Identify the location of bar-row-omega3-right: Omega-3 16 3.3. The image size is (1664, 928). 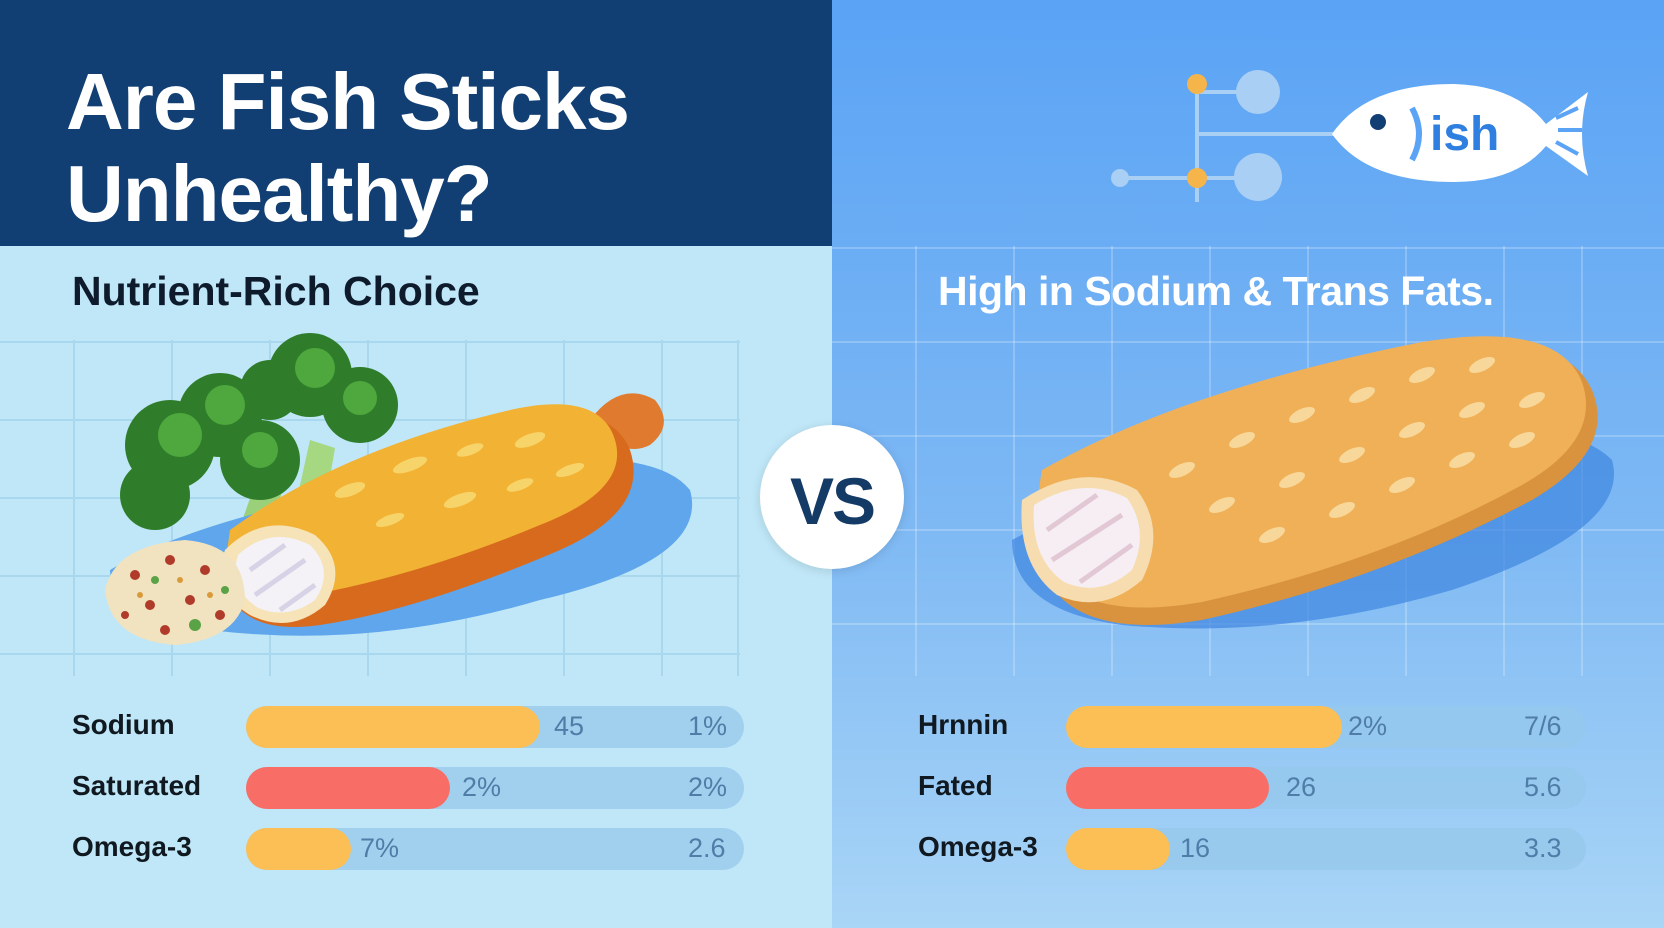
(1252, 849).